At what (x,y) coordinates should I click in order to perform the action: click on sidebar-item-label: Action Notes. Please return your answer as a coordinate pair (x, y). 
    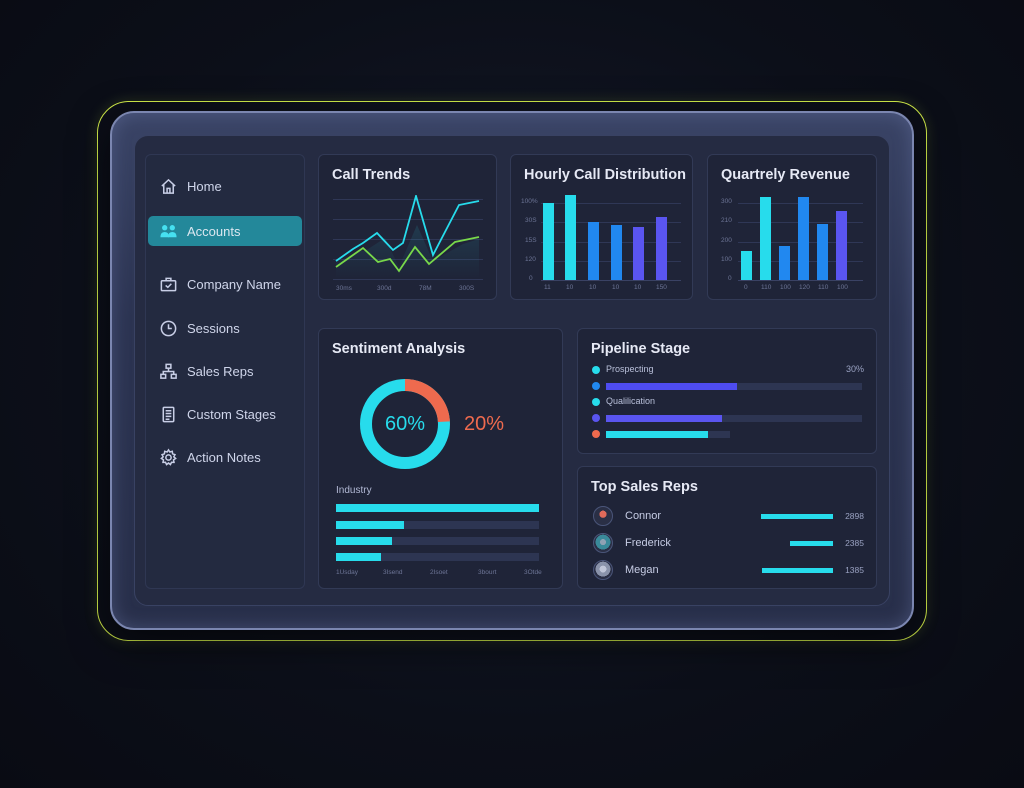
    Looking at the image, I should click on (224, 457).